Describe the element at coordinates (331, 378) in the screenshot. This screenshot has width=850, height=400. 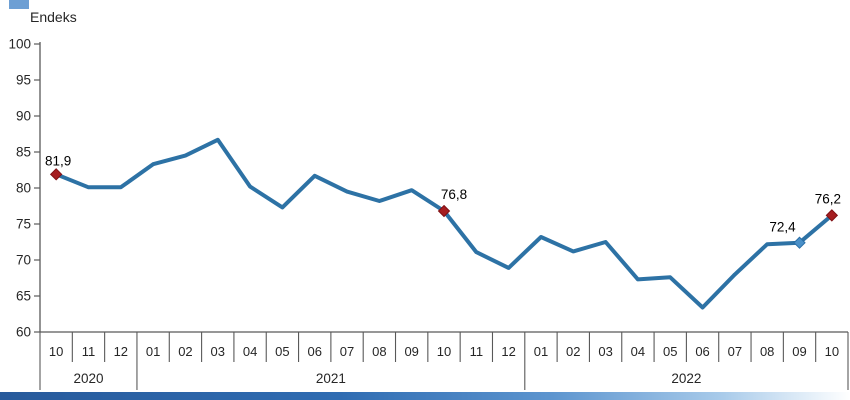
I see `year-label: 2021` at that location.